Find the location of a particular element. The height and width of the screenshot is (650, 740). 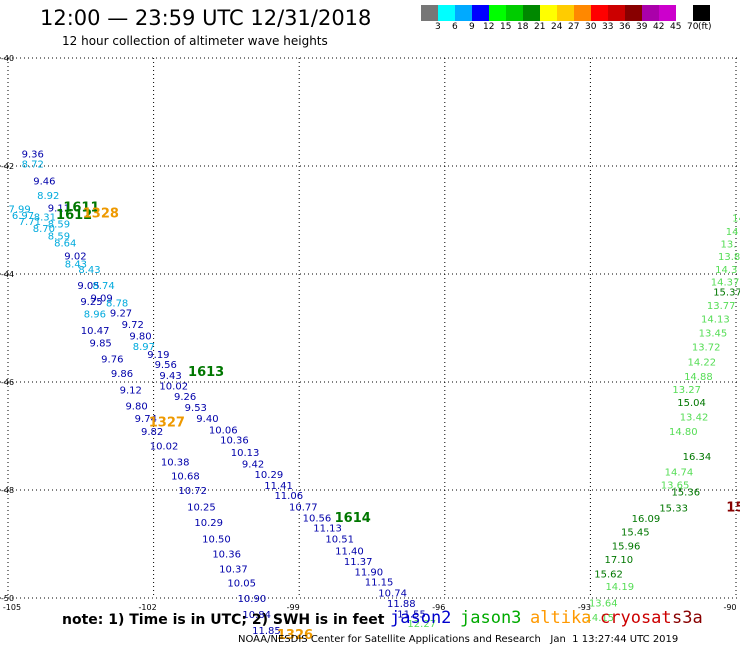

color-scale-label: (ft) is located at coordinates (705, 27).